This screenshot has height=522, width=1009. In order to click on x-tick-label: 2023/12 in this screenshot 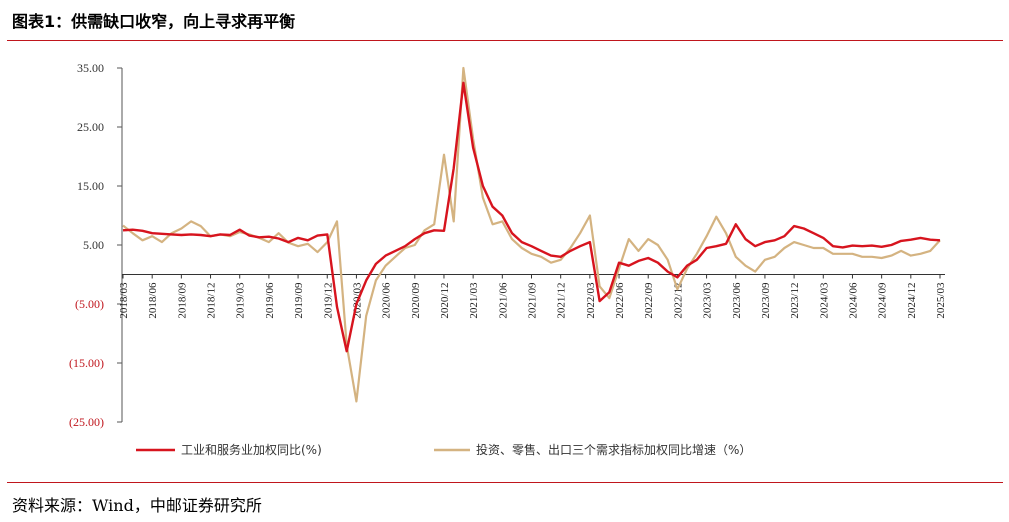, I will do `click(795, 301)`.